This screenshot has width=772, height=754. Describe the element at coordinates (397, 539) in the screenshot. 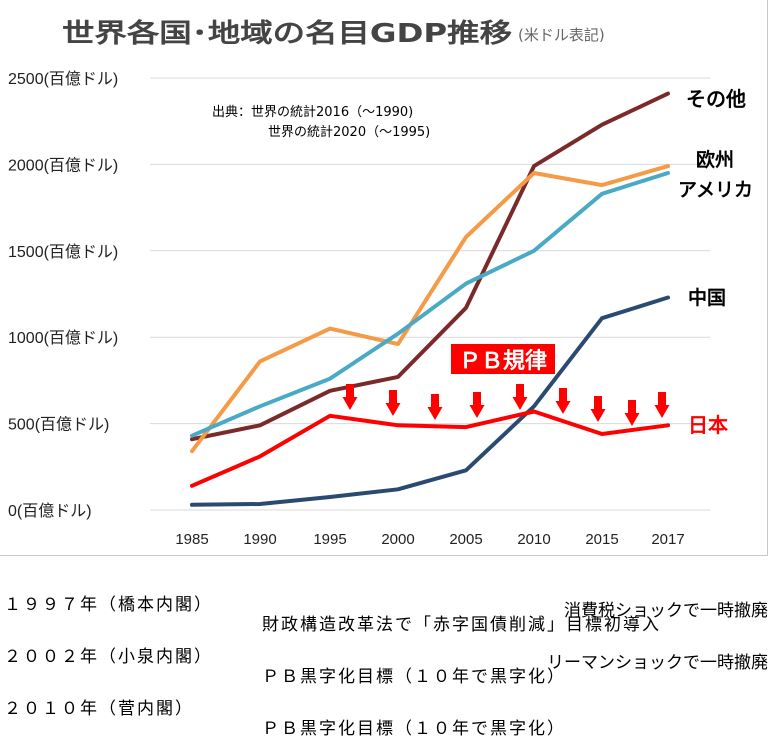

I see `x-tick-label: 2000` at that location.